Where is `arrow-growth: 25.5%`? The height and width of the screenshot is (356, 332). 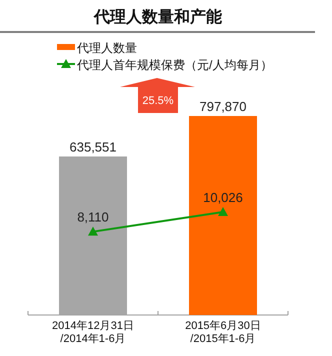
arrow-growth: 25.5% is located at coordinates (157, 95).